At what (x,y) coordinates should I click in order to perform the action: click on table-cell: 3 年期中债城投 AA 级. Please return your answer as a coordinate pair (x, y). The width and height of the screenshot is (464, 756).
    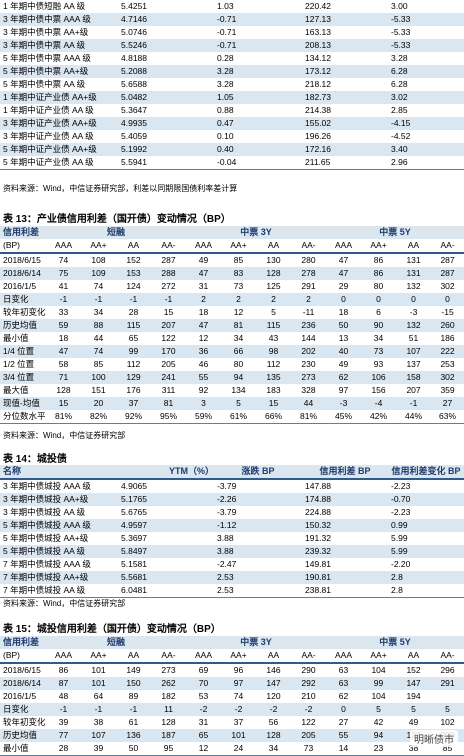
    Looking at the image, I should click on (44, 512).